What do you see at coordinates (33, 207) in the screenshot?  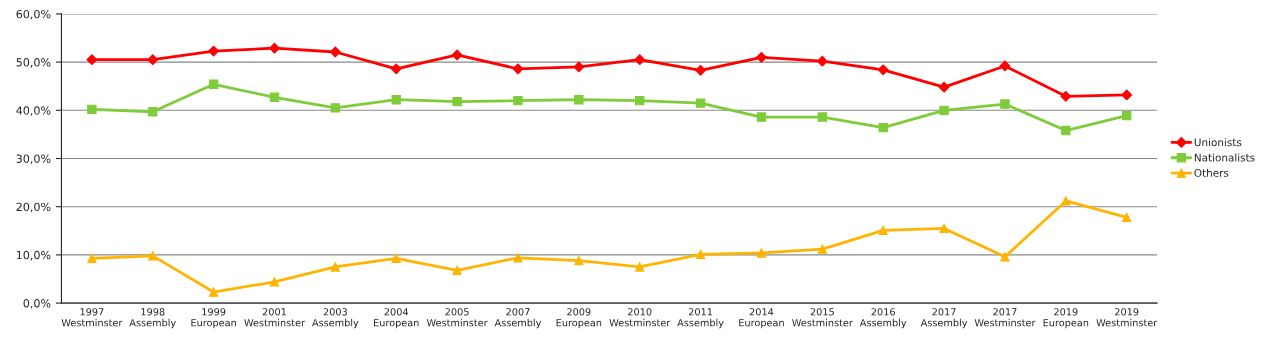 I see `y-tick-label: 20,0%` at bounding box center [33, 207].